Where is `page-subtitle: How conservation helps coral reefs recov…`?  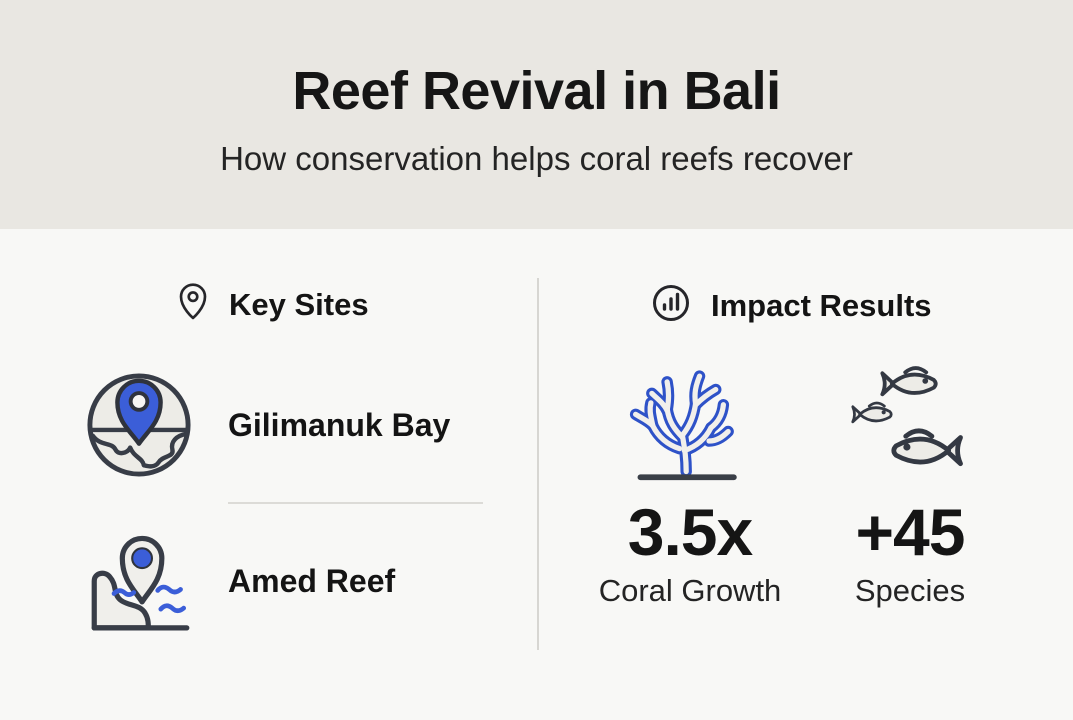 page-subtitle: How conservation helps coral reefs recov… is located at coordinates (536, 158).